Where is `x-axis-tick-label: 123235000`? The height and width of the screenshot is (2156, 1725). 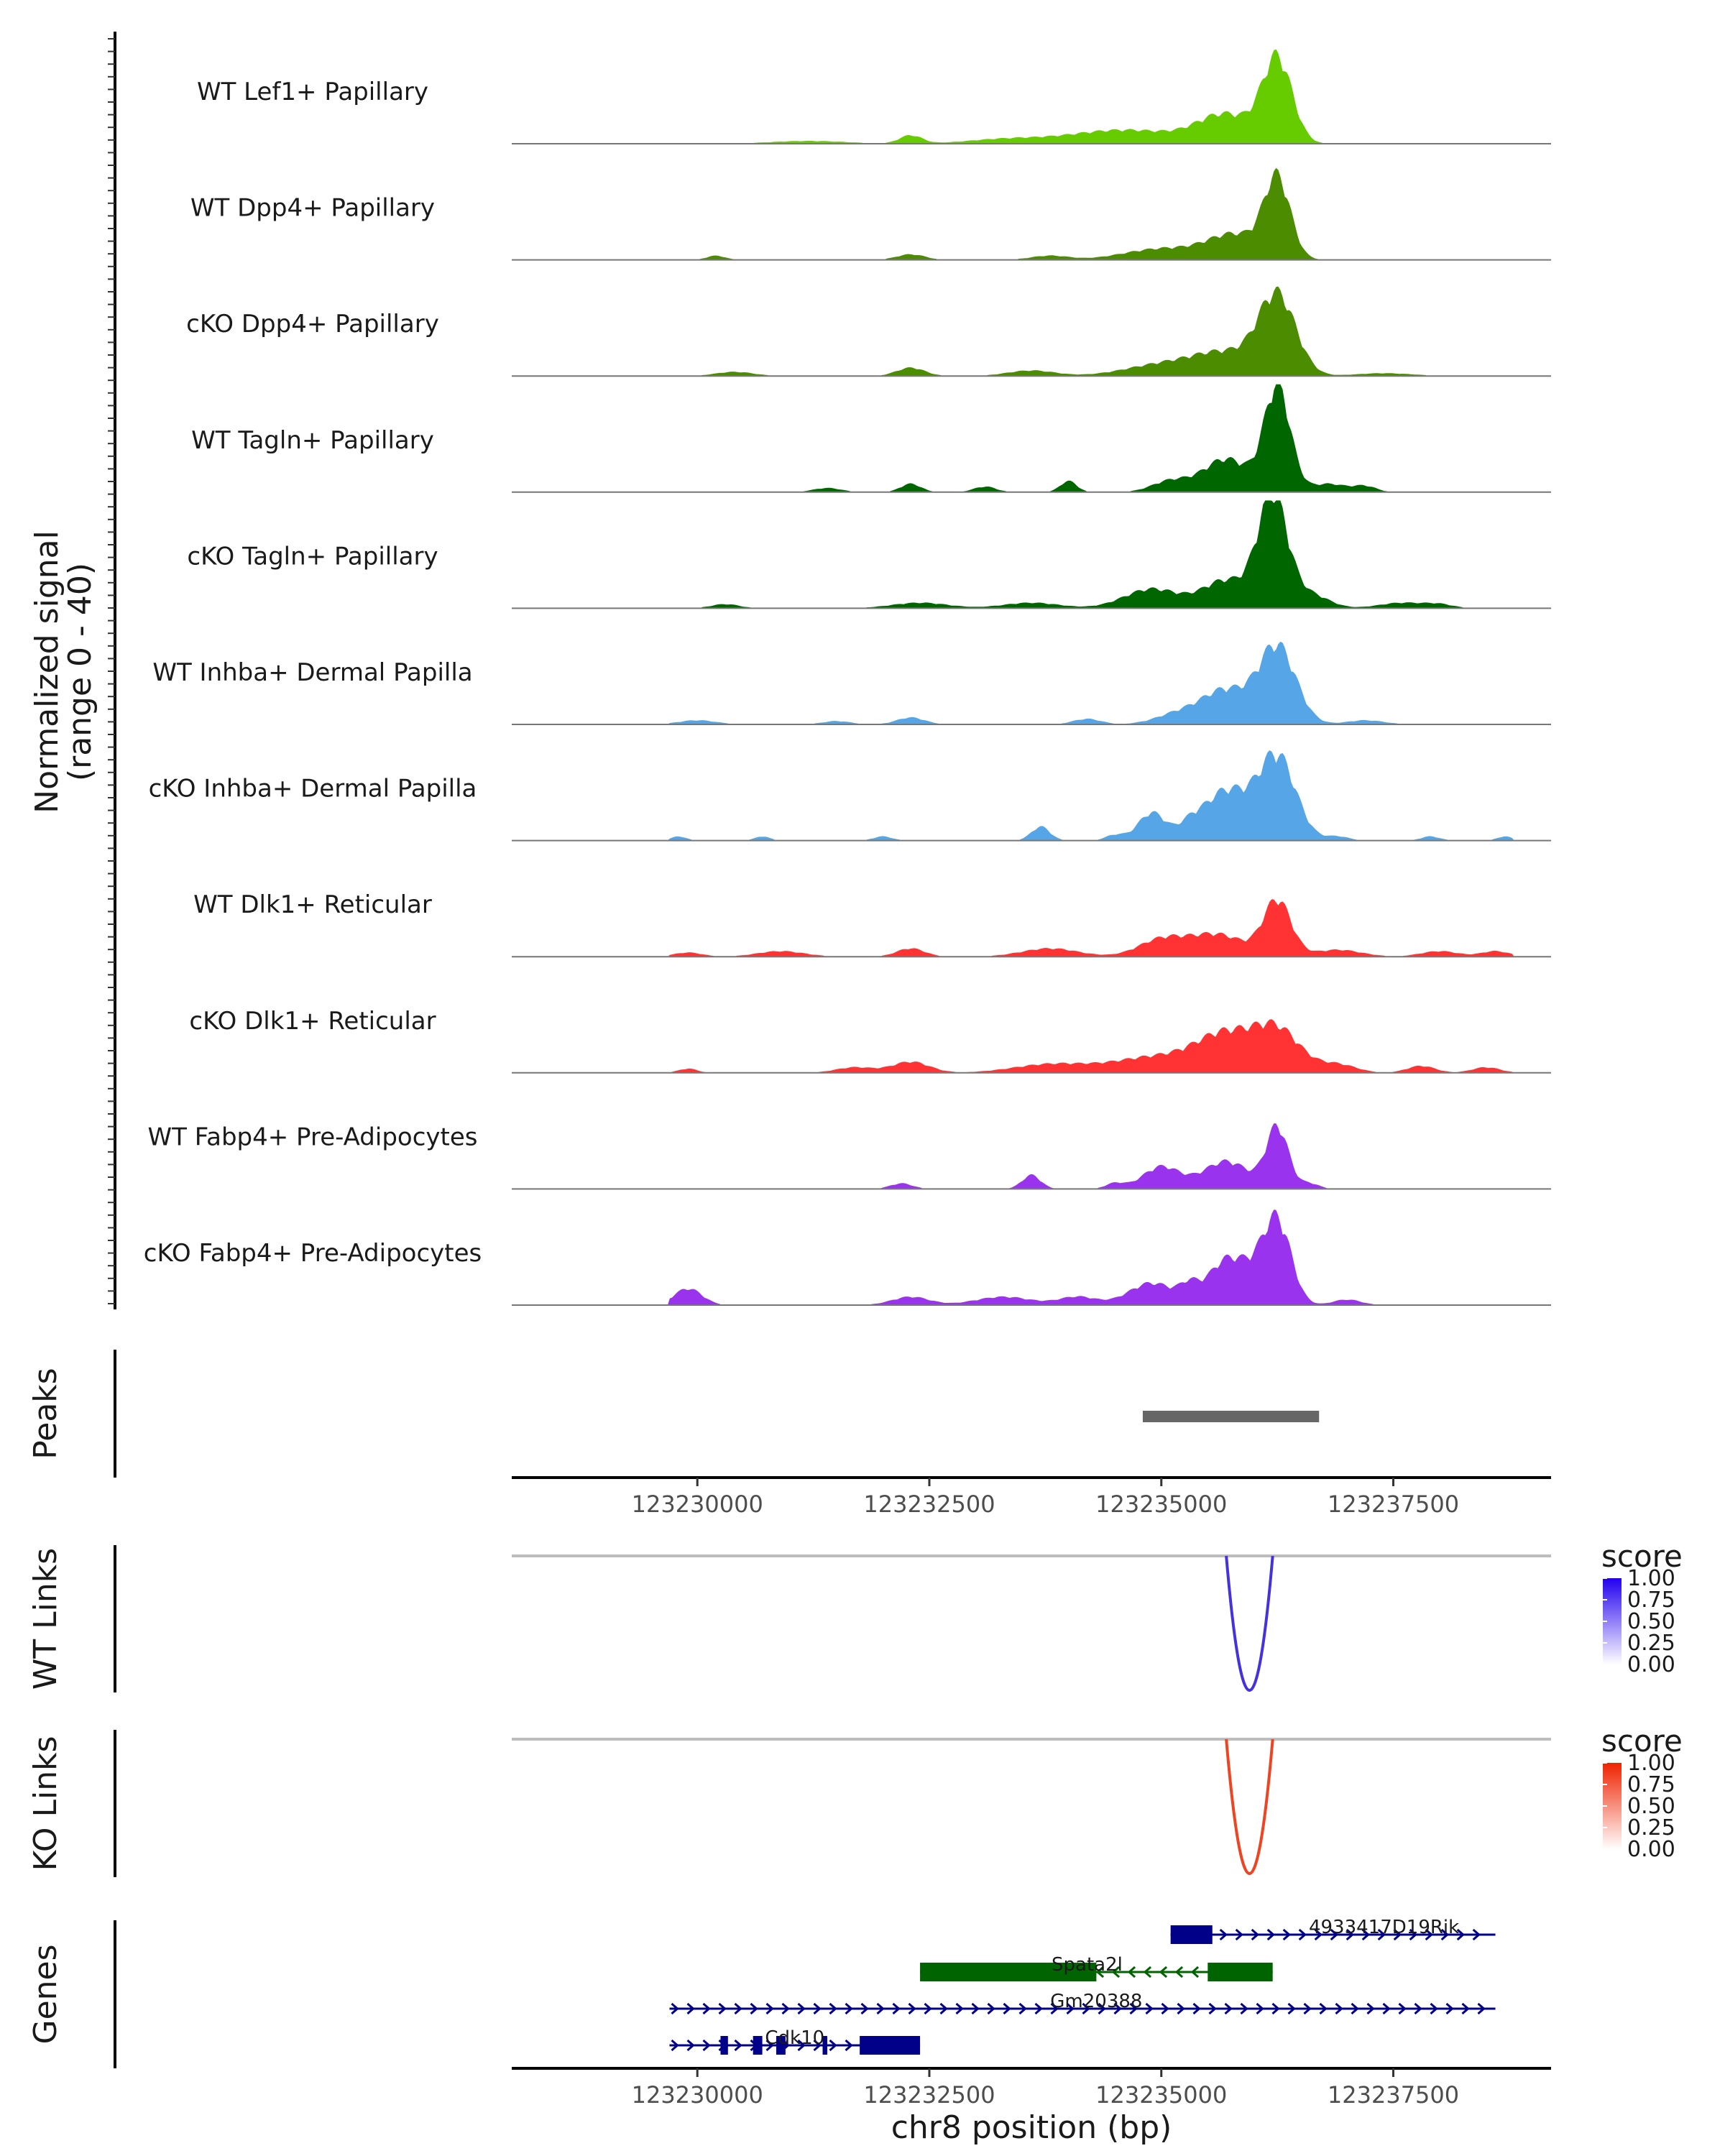 x-axis-tick-label: 123235000 is located at coordinates (1161, 1505).